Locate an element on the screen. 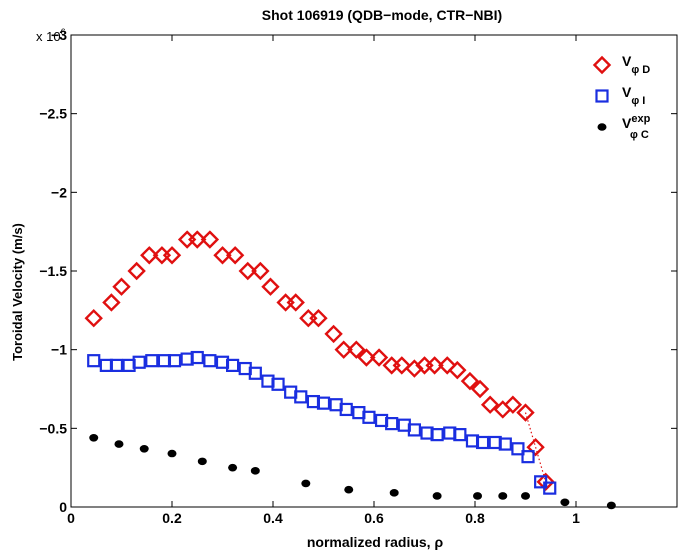  x-tick-label: 0.8 is located at coordinates (475, 518).